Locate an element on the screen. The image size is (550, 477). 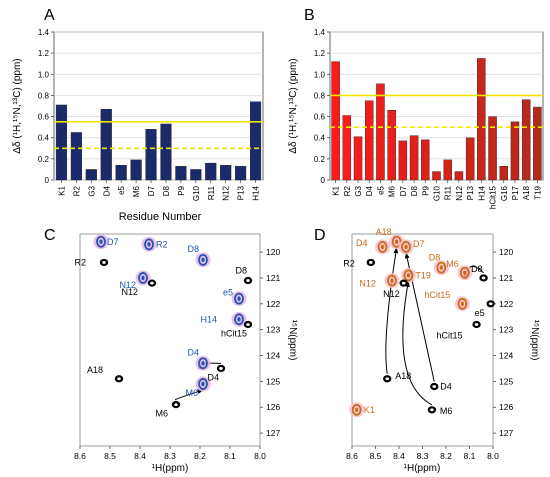
x-tick-label: G3 is located at coordinates (358, 190).